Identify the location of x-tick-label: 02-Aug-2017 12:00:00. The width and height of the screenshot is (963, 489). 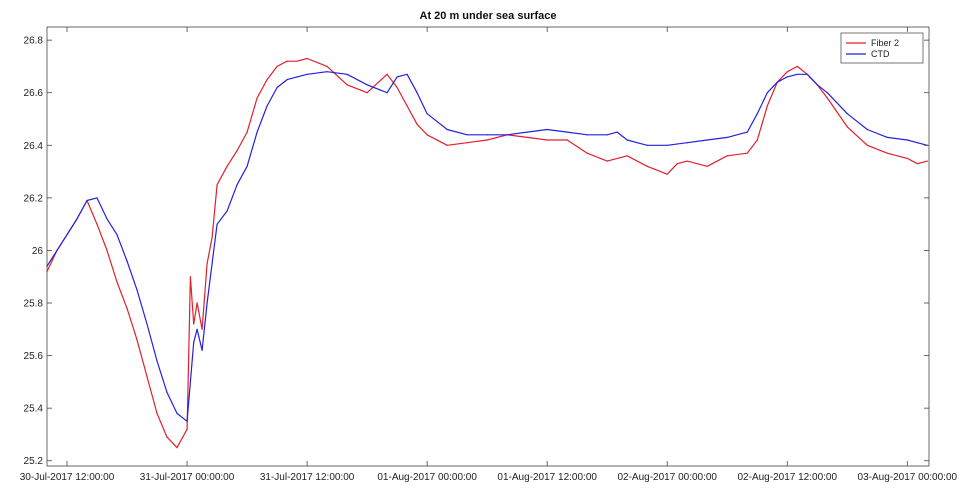
(788, 477).